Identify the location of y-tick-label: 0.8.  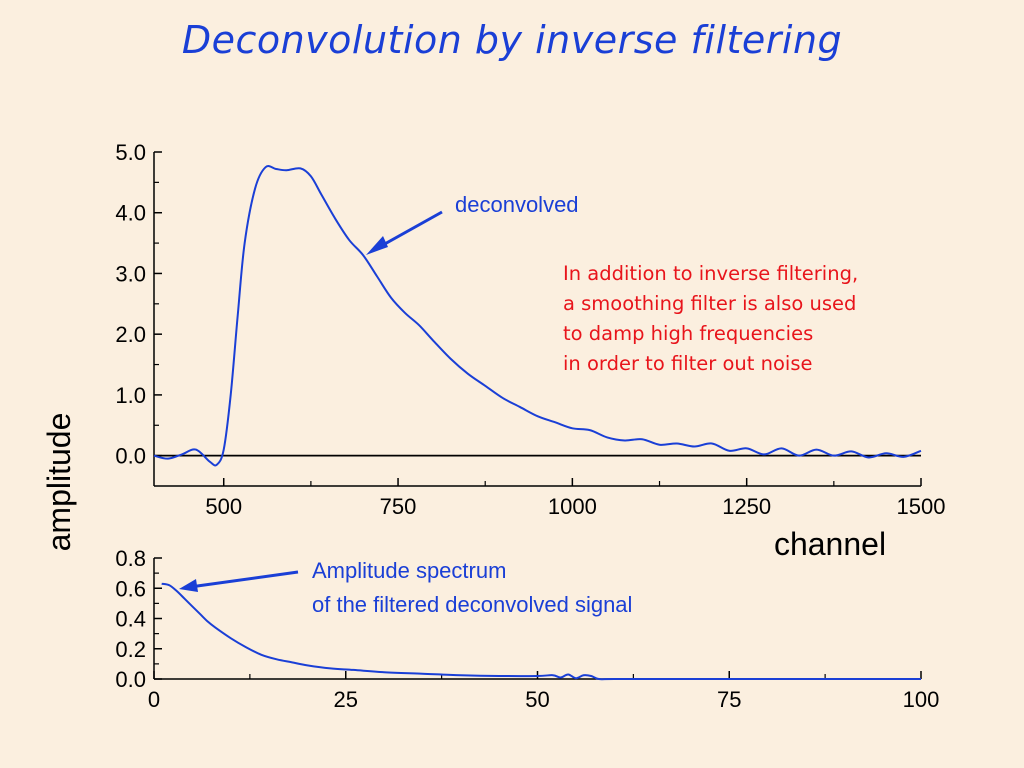
(130, 558).